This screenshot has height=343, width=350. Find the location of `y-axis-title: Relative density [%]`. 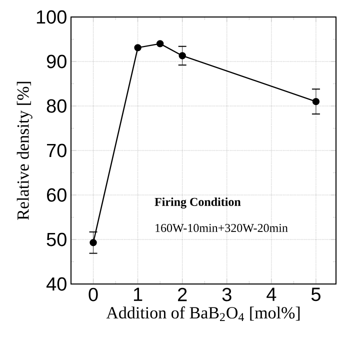

y-axis-title: Relative density [%] is located at coordinates (24, 151).